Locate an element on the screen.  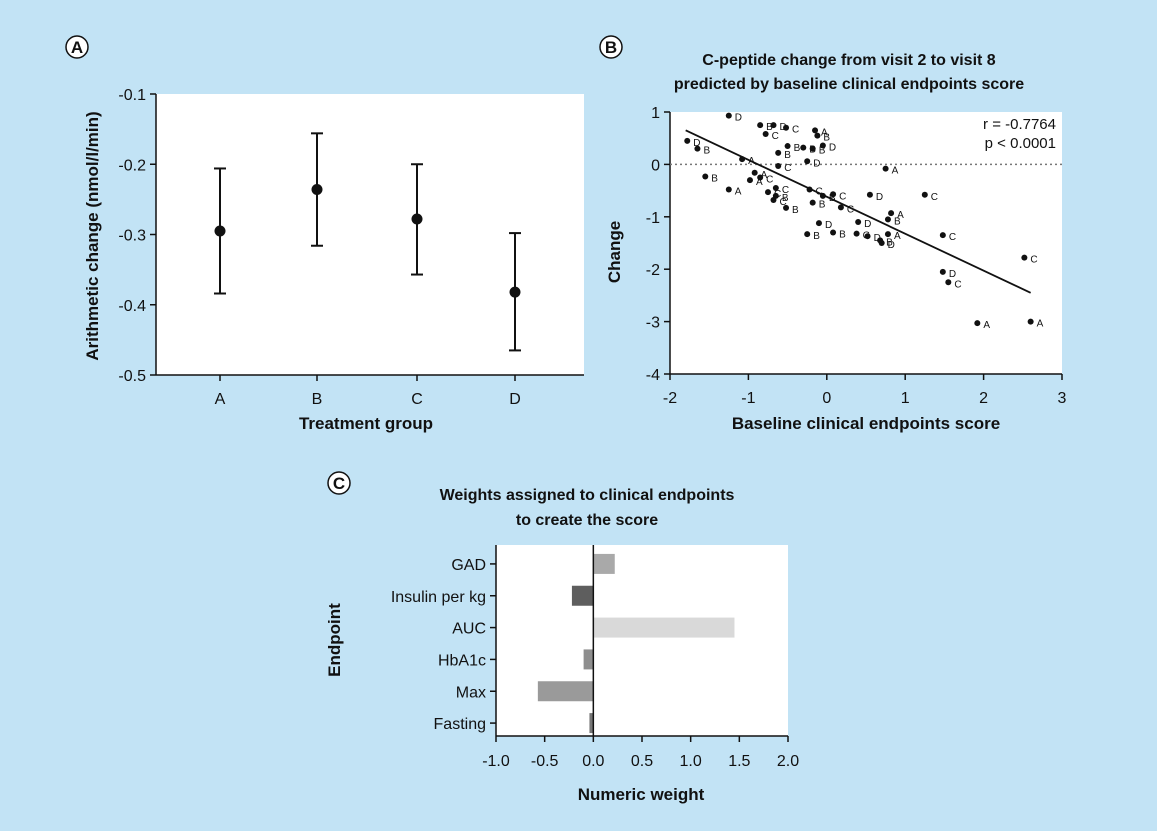
panel-b-label: B is located at coordinates (611, 47).